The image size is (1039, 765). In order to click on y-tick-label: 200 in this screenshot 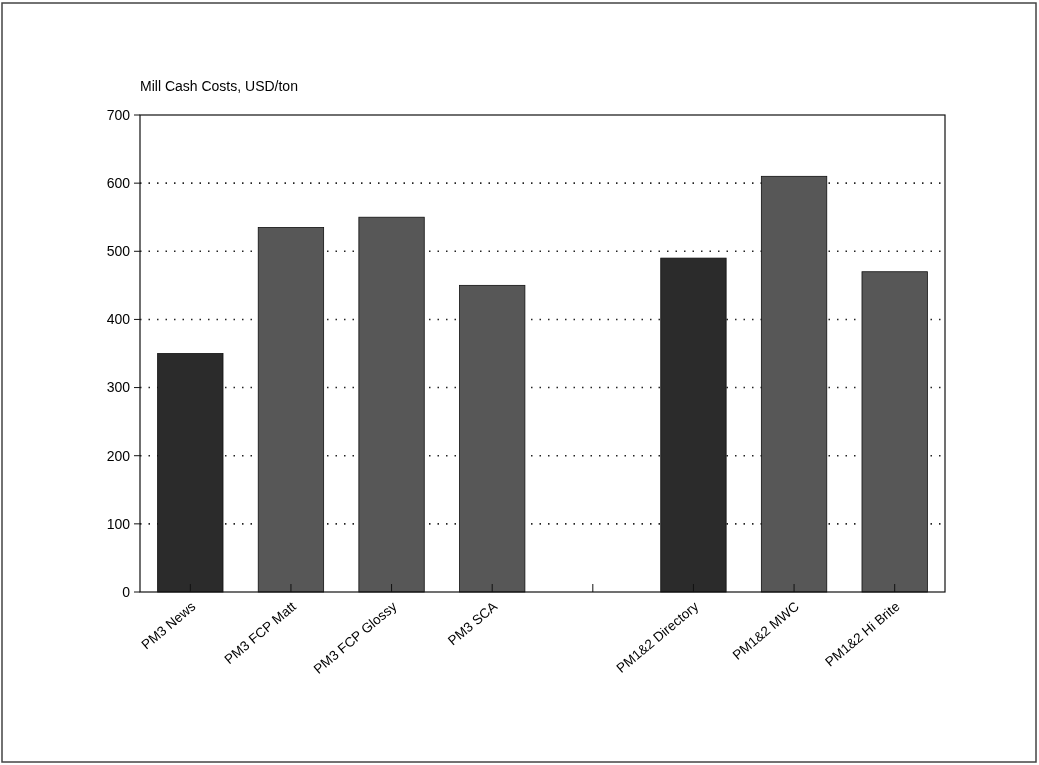, I will do `click(118, 455)`.